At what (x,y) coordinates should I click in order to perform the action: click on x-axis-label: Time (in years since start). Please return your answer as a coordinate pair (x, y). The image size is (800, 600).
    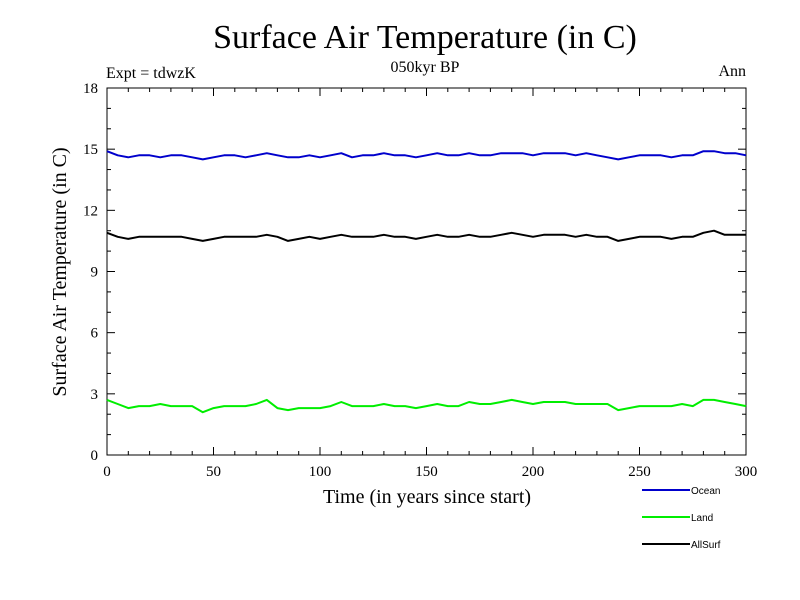
    Looking at the image, I should click on (427, 497).